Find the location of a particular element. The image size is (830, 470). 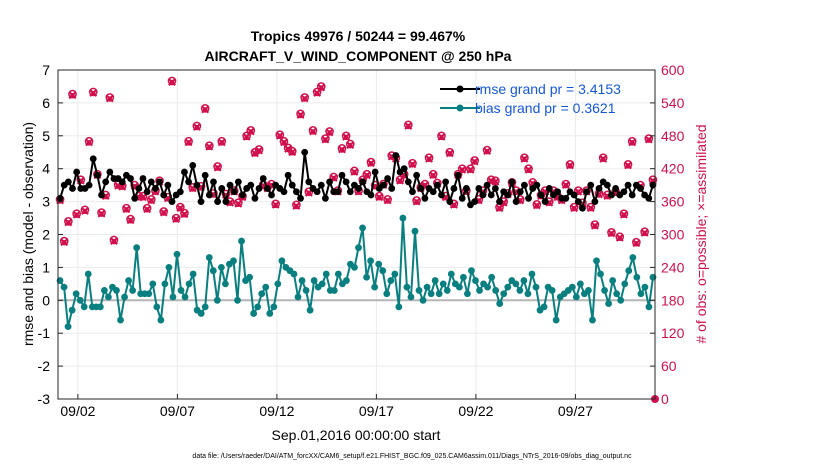

x-tick-label-1: 09/07 is located at coordinates (177, 411).